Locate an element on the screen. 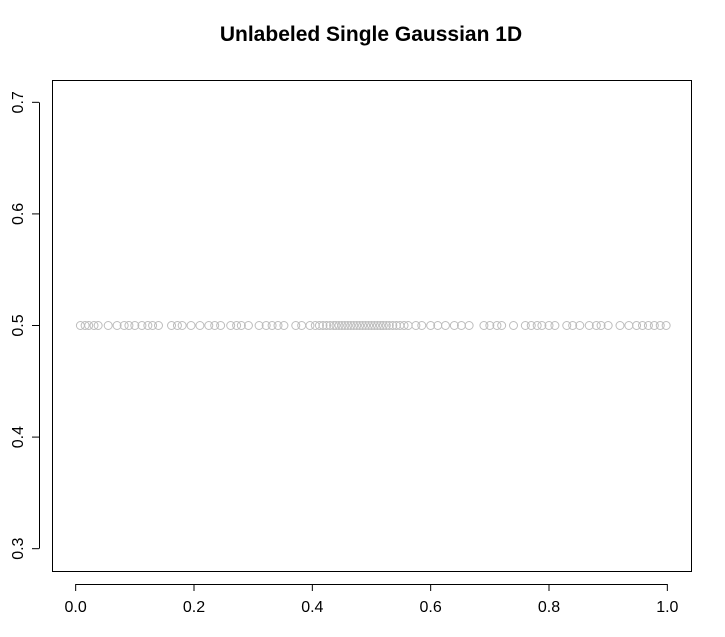 The height and width of the screenshot is (637, 725). y-tick-label: 0.3 is located at coordinates (18, 548).